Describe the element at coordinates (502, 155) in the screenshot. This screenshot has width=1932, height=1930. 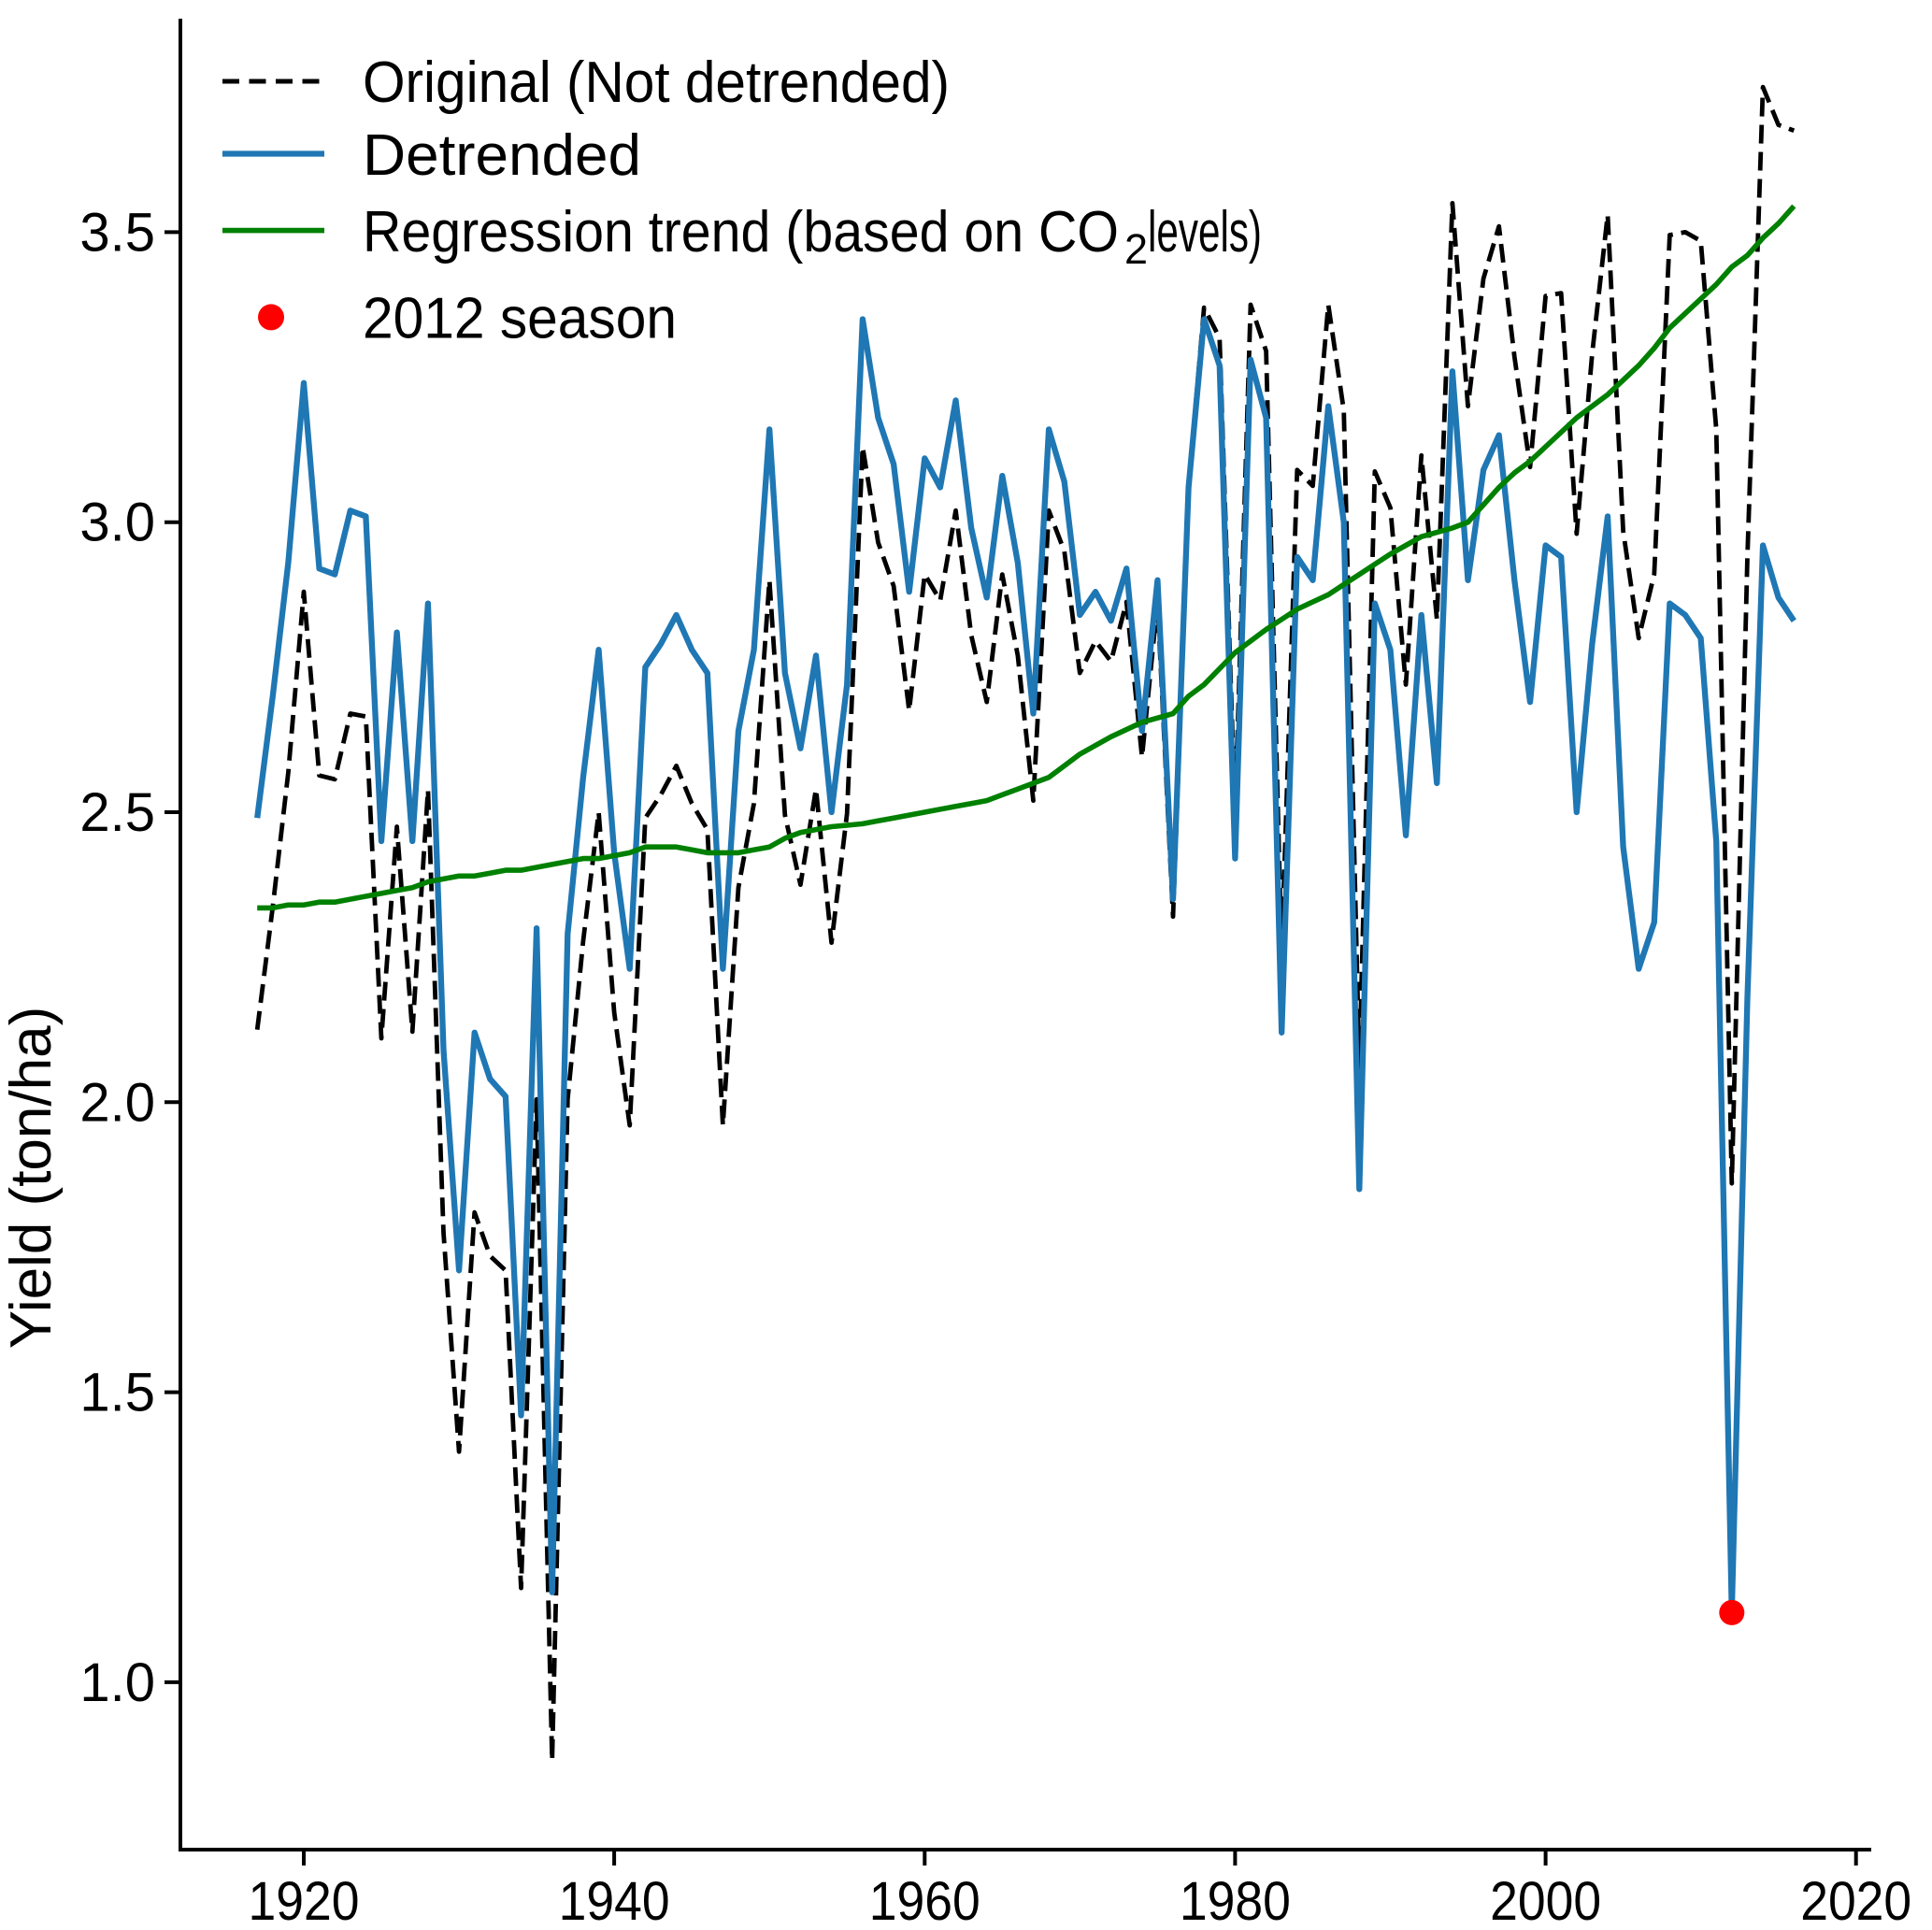
I see `svg-text: Detrended` at that location.